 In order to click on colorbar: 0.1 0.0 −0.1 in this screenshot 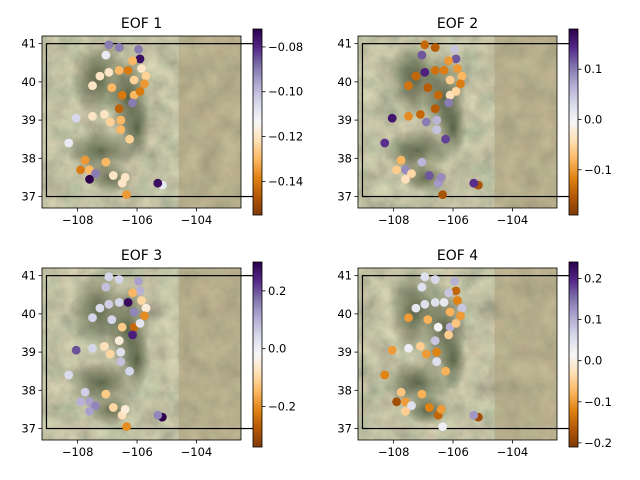, I will do `click(590, 122)`.